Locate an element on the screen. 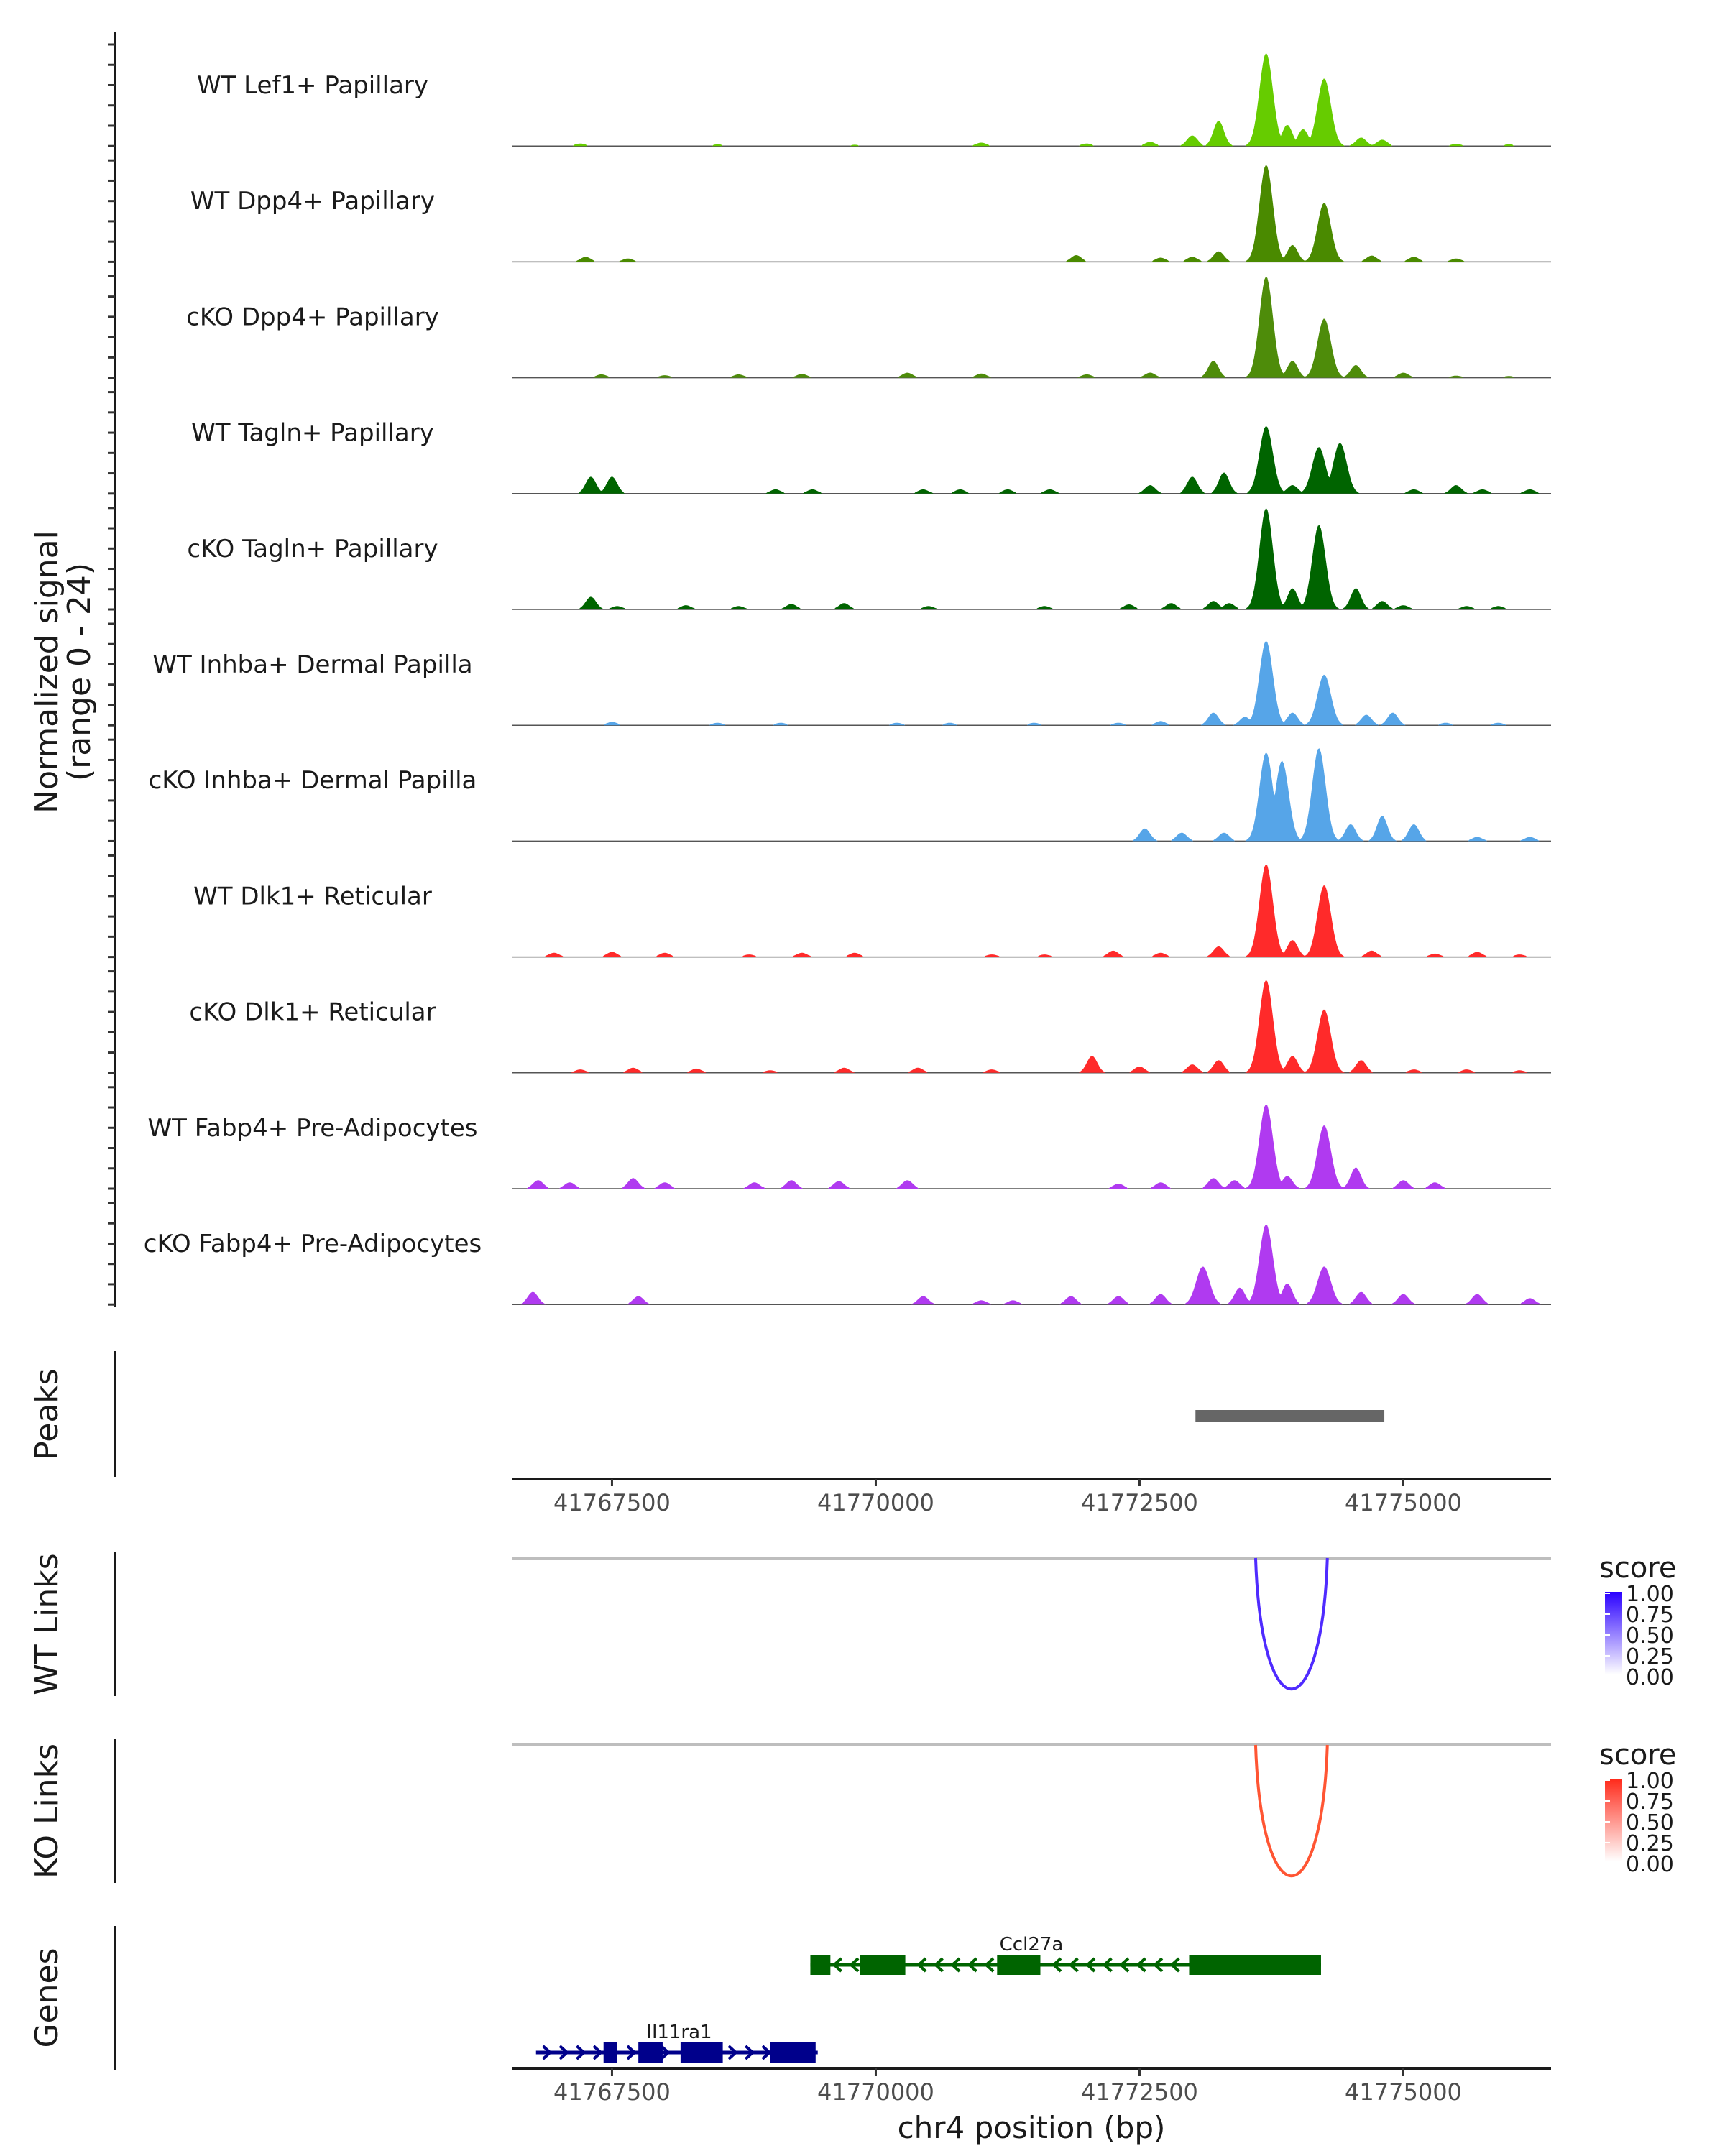 The height and width of the screenshot is (2156, 1725). coverage-track: cKO Tagln+ Papillary is located at coordinates (869, 558).